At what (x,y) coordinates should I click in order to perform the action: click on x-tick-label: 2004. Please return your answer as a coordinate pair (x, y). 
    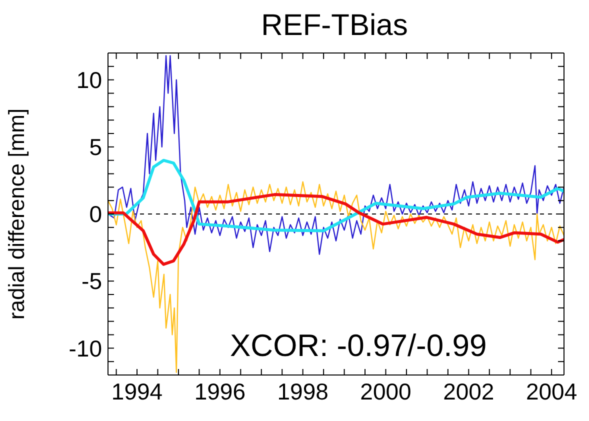
    Looking at the image, I should click on (552, 391).